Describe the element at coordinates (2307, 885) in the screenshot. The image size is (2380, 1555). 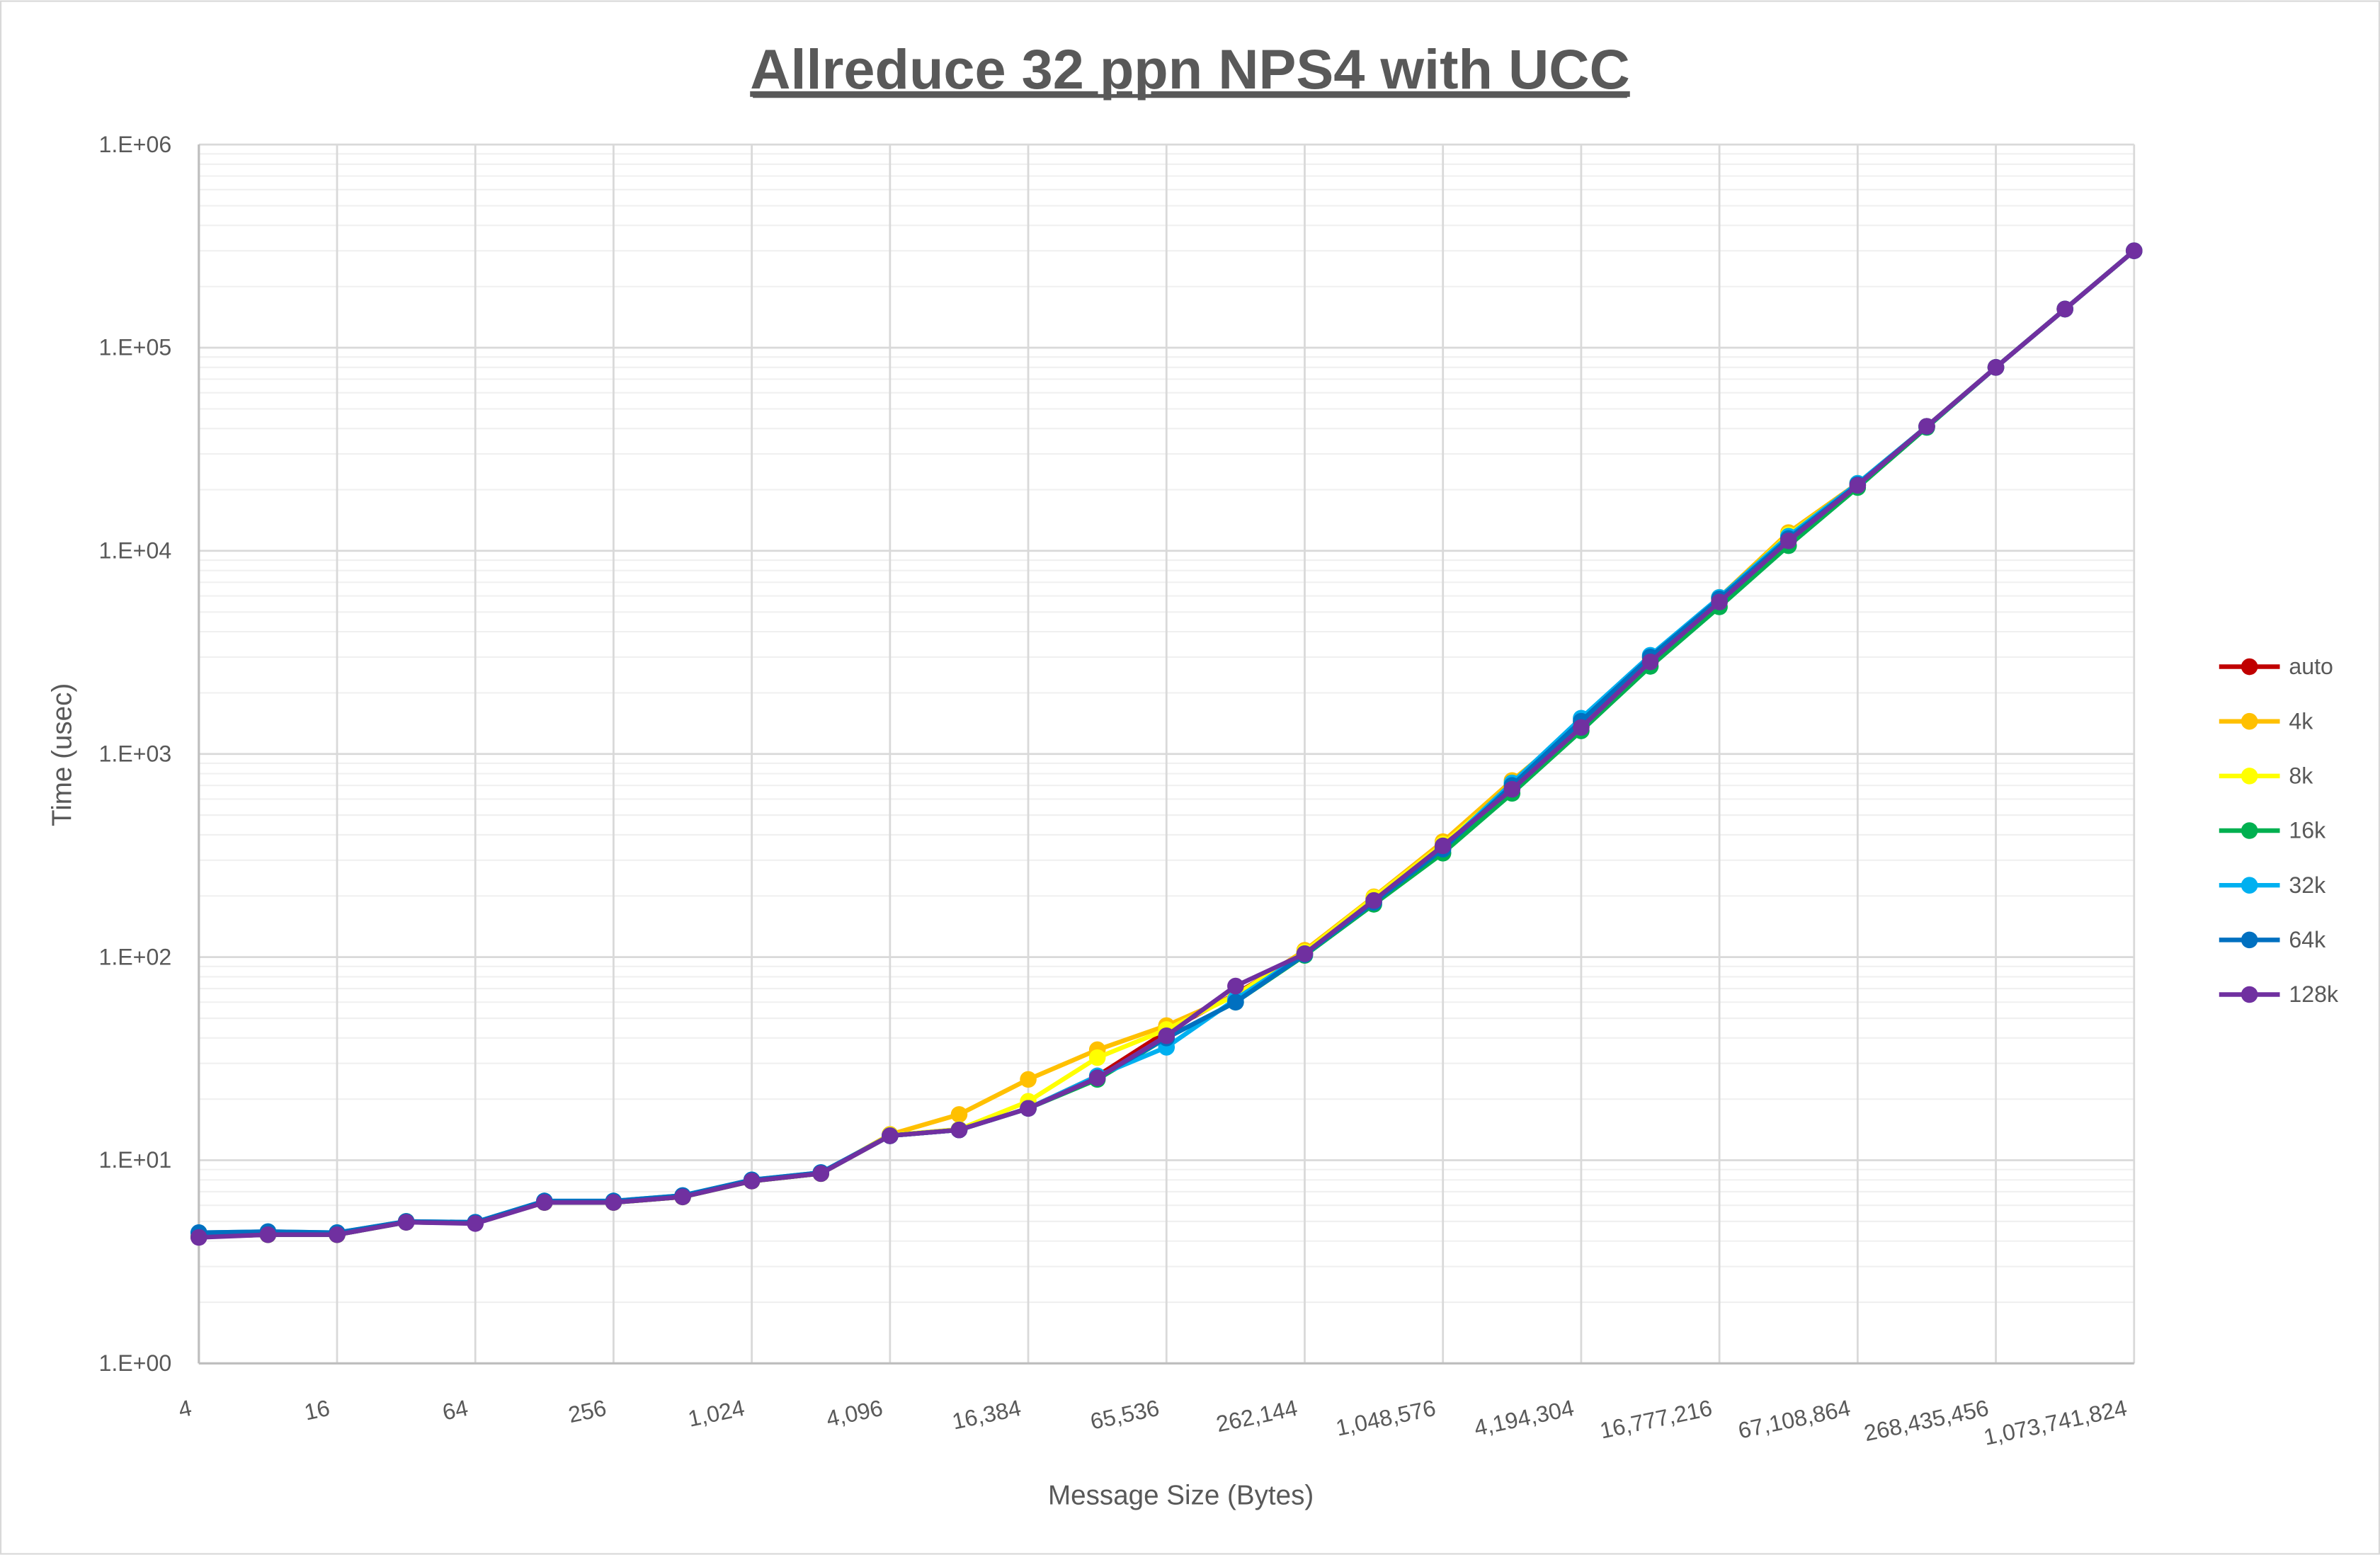
I see `legend-label: 32k` at that location.